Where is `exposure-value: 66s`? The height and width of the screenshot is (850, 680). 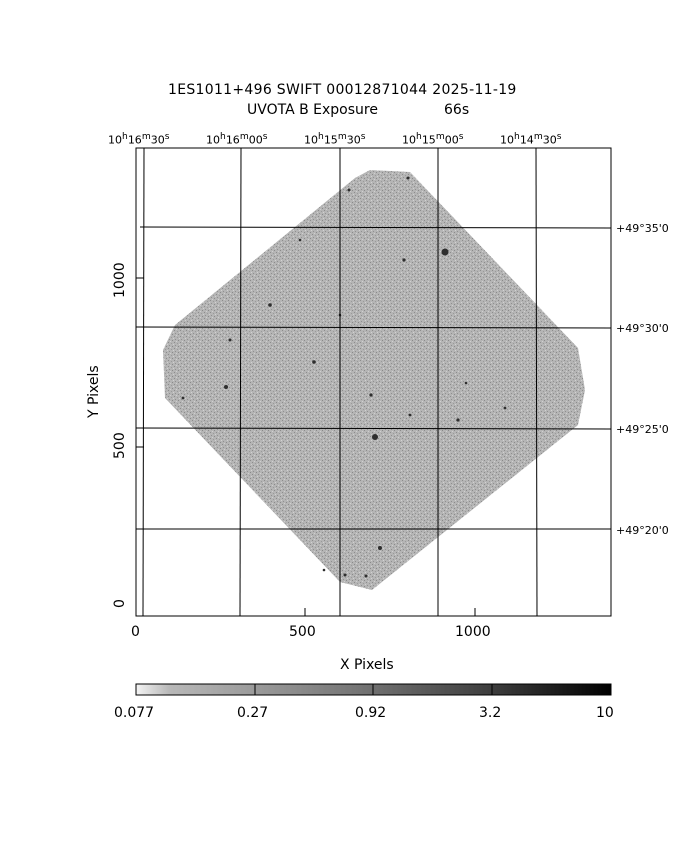
exposure-value: 66s is located at coordinates (457, 110).